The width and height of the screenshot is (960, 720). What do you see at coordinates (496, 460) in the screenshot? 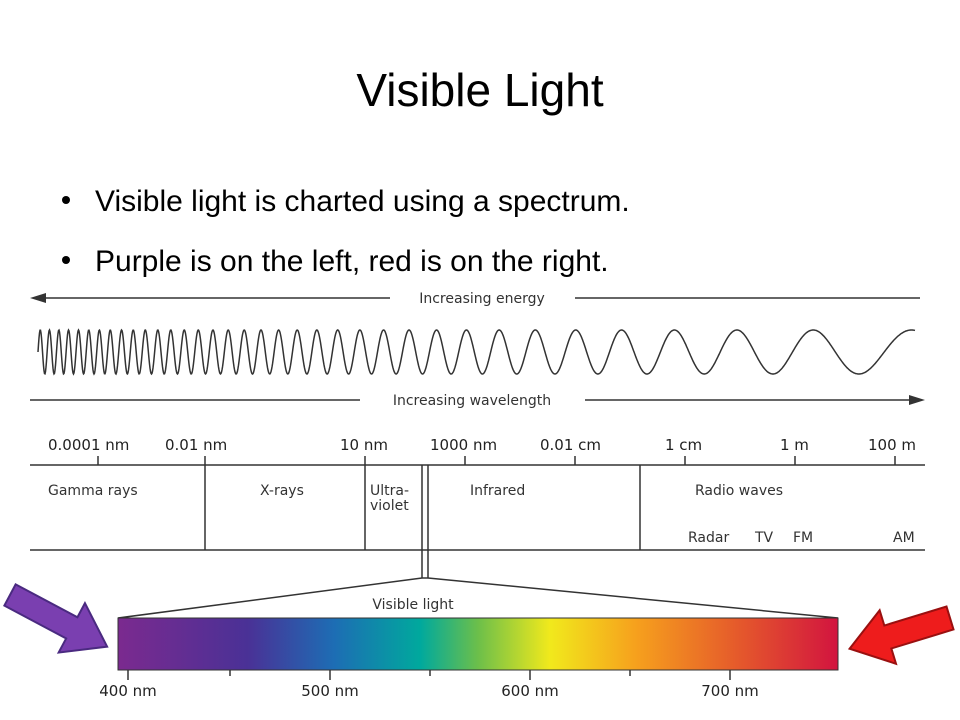
I see `scale-ticks` at bounding box center [496, 460].